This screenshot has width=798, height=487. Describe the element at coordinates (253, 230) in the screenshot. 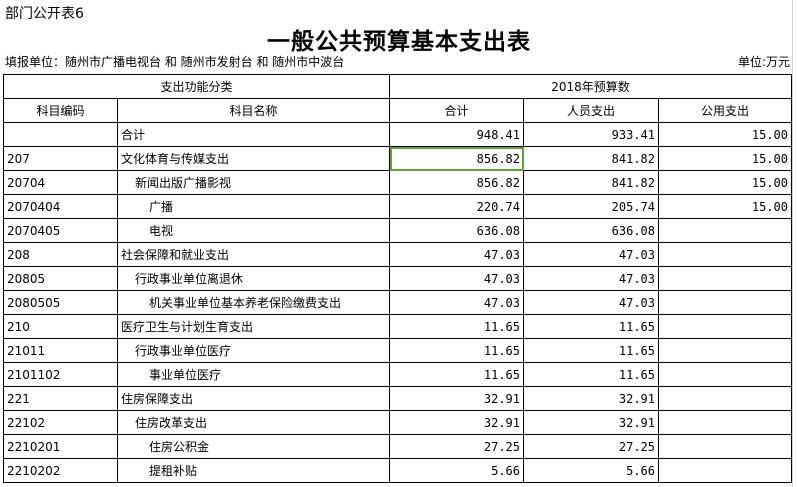

I see `cell-name: 电视` at that location.